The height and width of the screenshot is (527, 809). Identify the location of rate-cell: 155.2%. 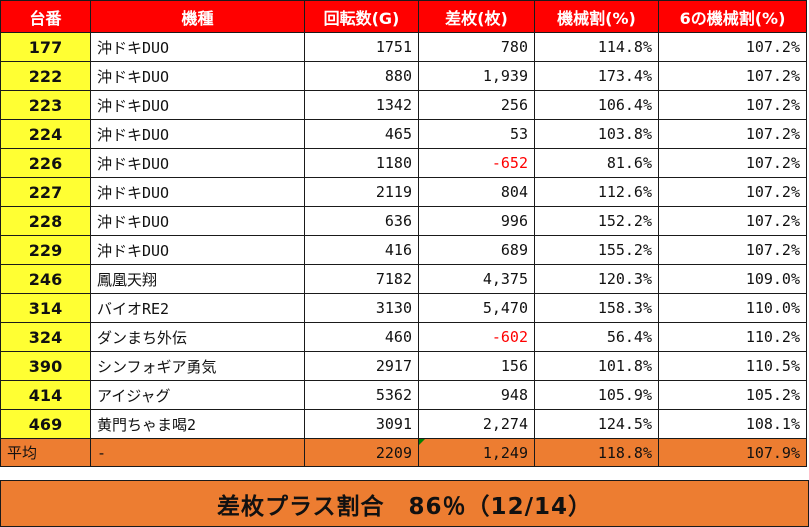
(596, 250).